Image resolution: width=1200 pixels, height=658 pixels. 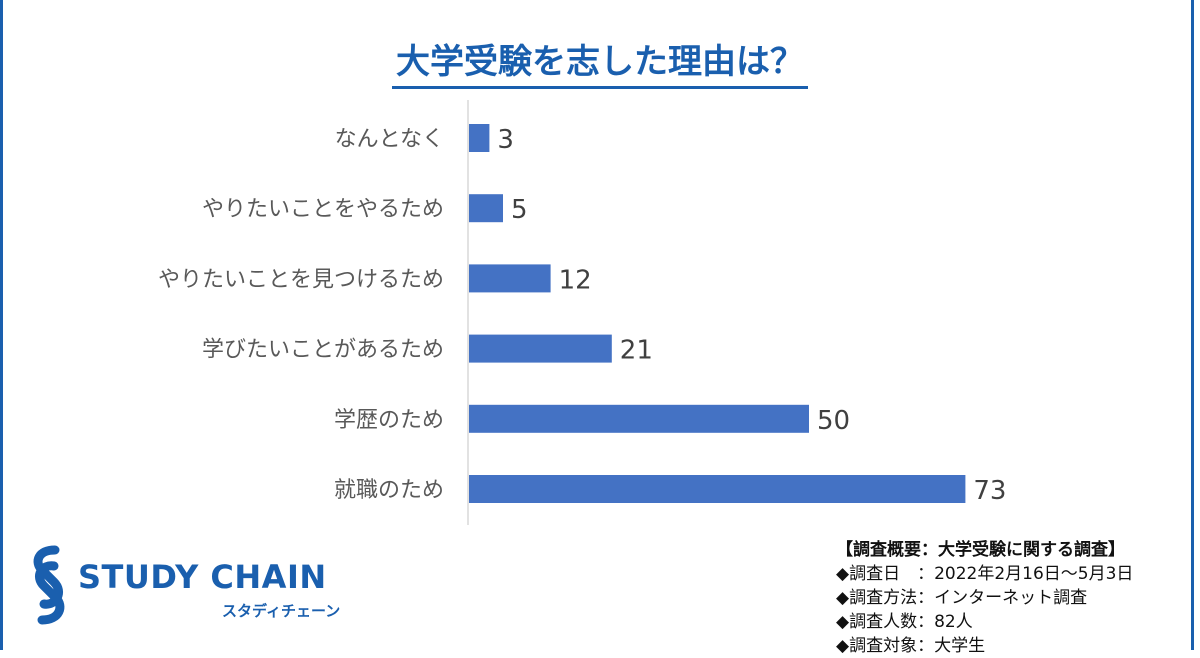 I want to click on category-label: 就職のため, so click(x=389, y=490).